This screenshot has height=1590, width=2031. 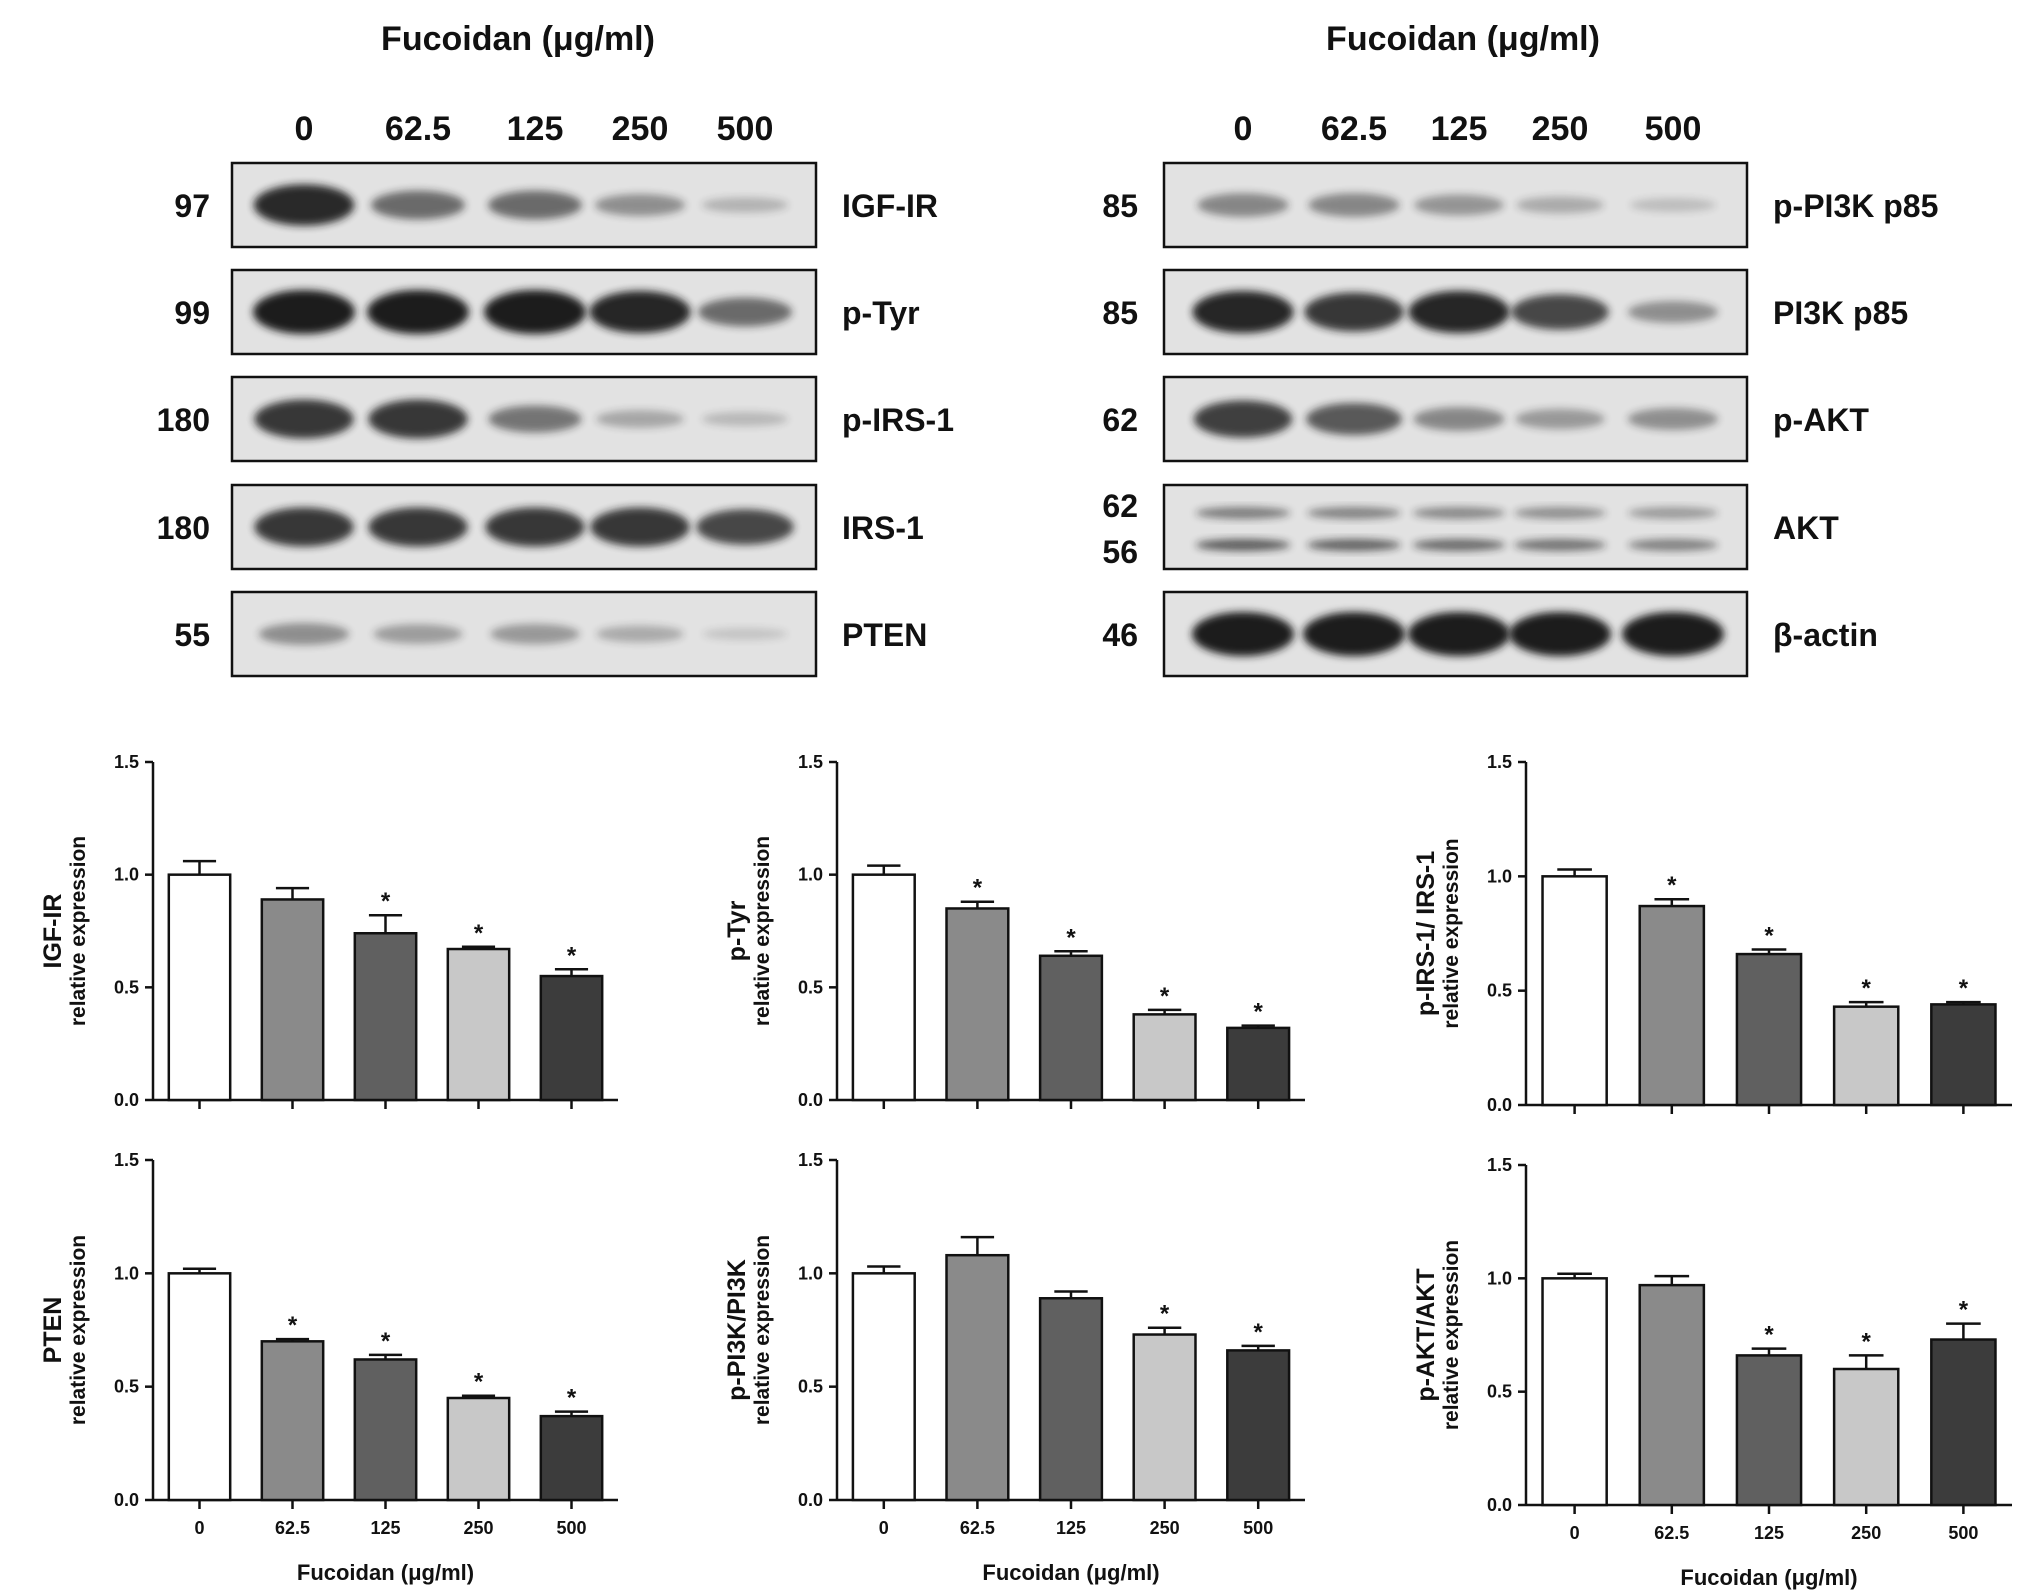 I want to click on molecular-weight-label: 56, so click(x=1120, y=552).